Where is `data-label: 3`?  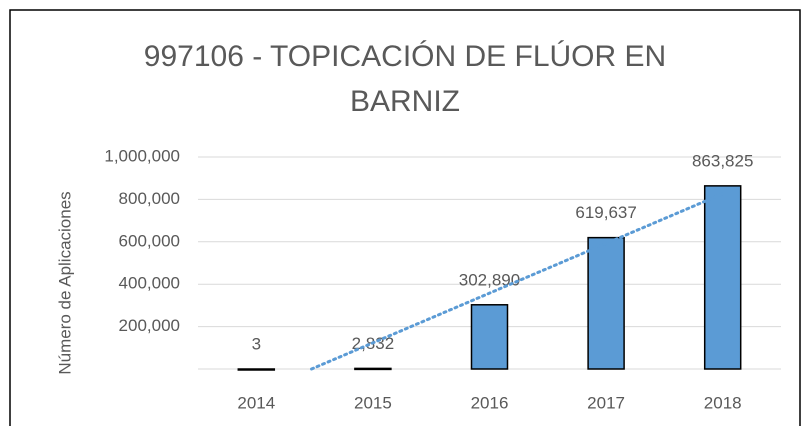 data-label: 3 is located at coordinates (256, 343).